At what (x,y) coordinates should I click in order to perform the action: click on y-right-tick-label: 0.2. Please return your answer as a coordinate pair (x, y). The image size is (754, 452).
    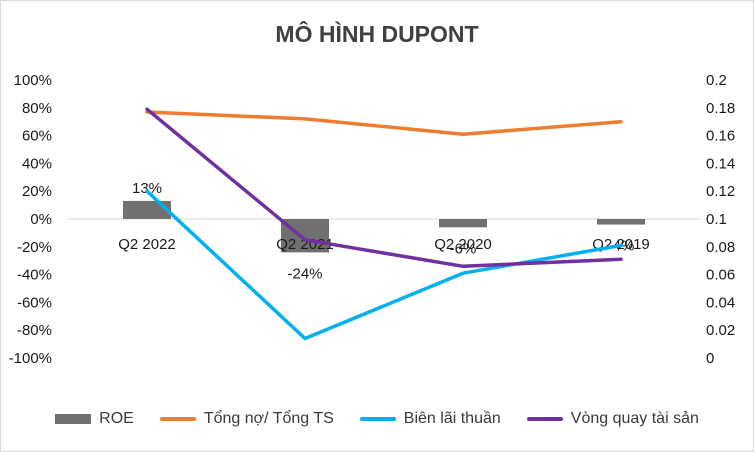
    Looking at the image, I should click on (716, 80).